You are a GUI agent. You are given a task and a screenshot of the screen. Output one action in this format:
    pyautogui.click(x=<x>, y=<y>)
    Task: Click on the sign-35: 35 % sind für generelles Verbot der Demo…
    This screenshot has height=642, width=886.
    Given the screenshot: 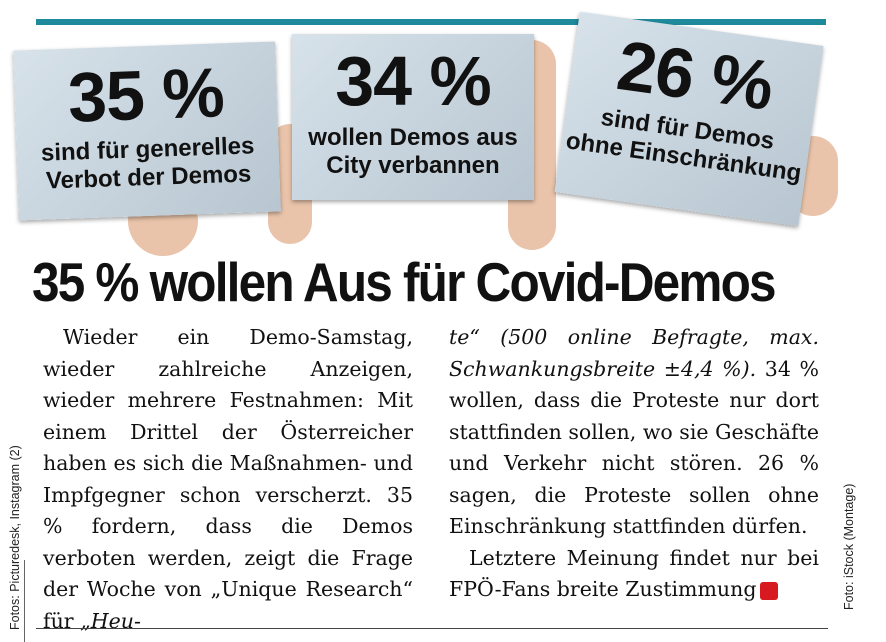 What is the action you would take?
    pyautogui.click(x=147, y=131)
    